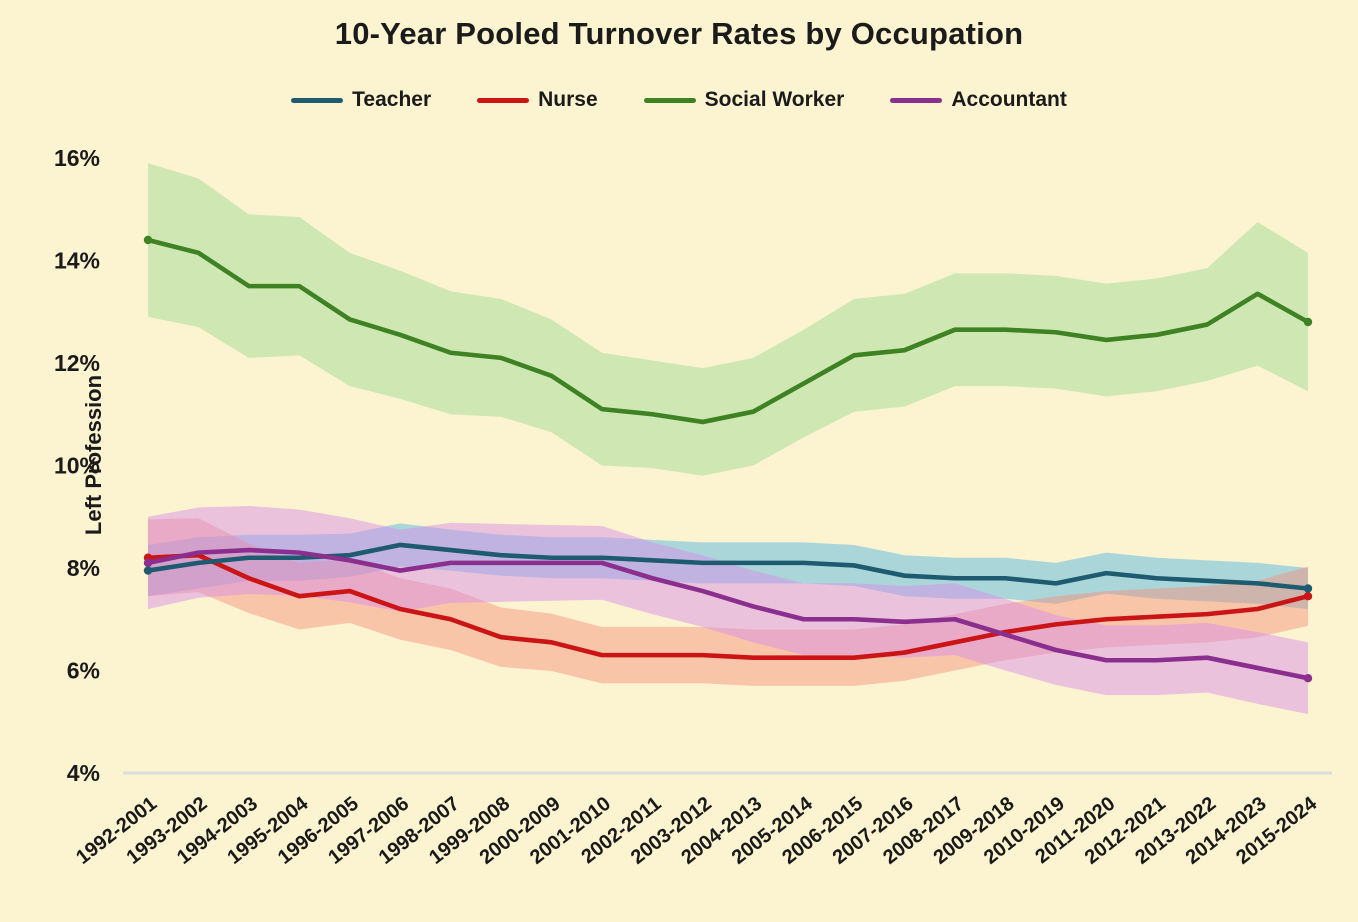  I want to click on teacher-line-swatch, so click(317, 100).